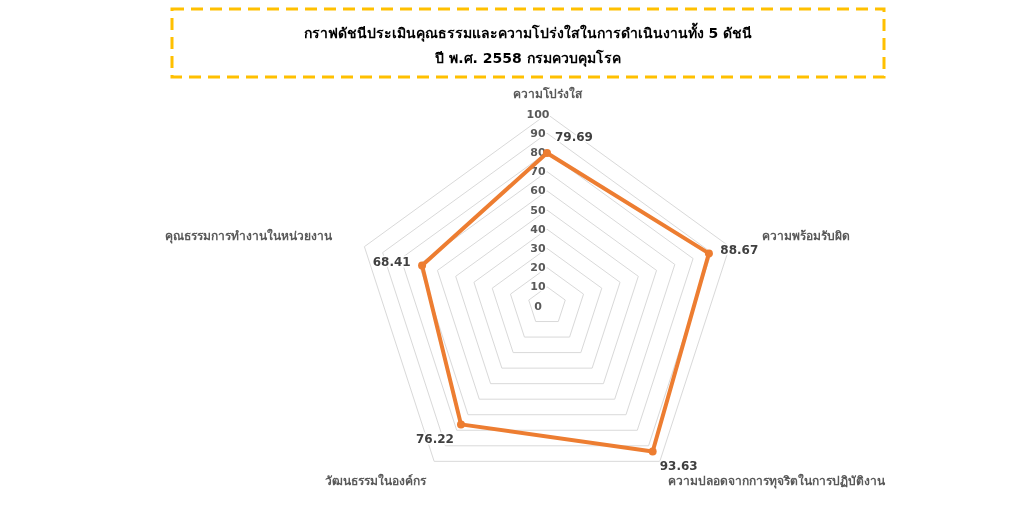  What do you see at coordinates (434, 438) in the screenshot?
I see `data-label: 76.22` at bounding box center [434, 438].